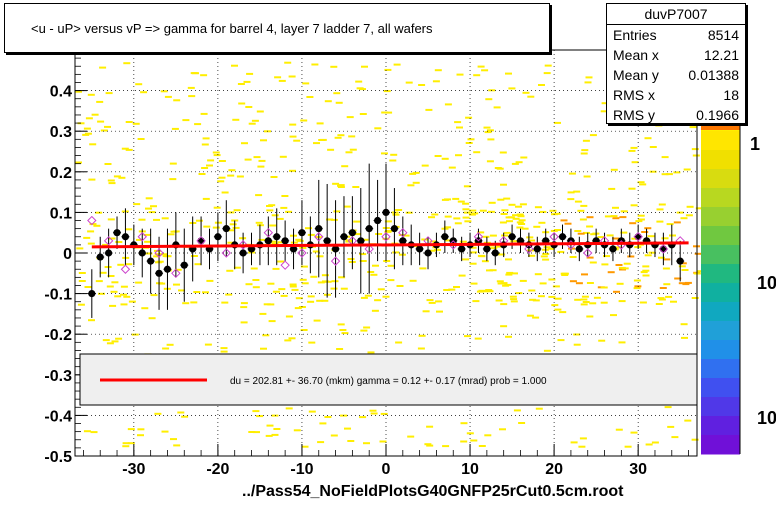 Image resolution: width=776 pixels, height=506 pixels. Describe the element at coordinates (554, 469) in the screenshot. I see `x-tick-label: 20` at that location.